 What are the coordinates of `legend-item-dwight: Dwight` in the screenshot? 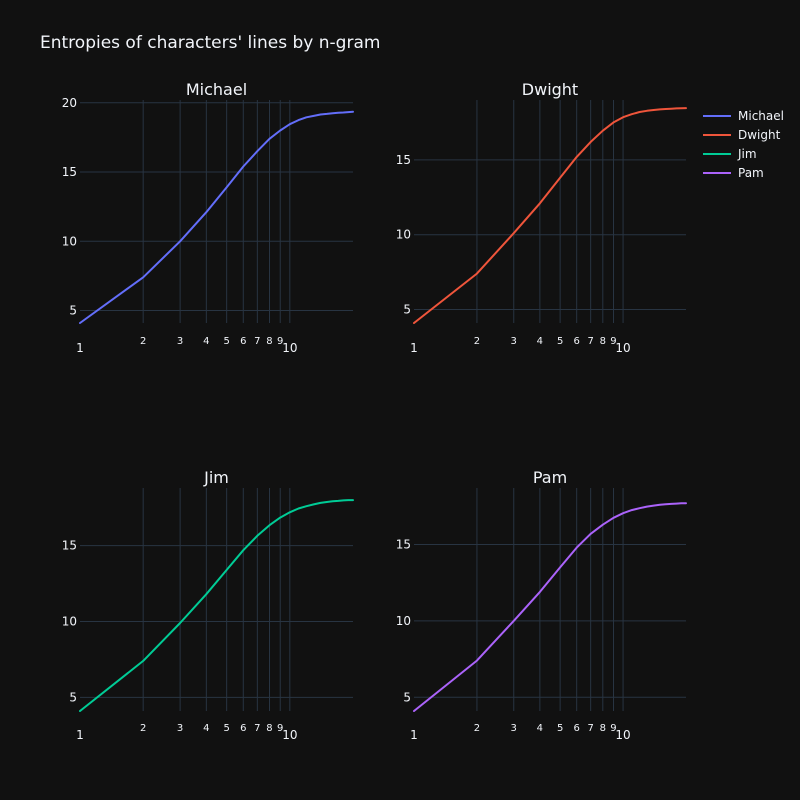 It's located at (743, 134).